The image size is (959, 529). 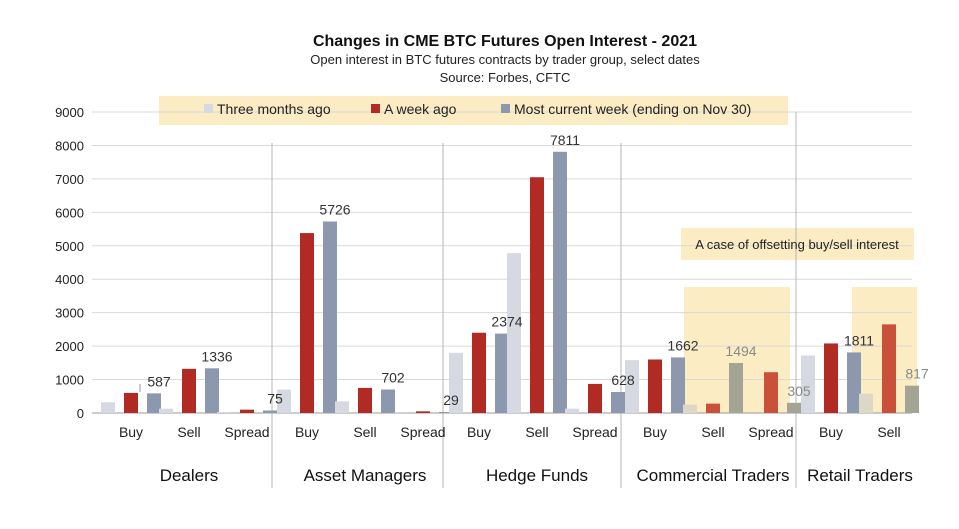 What do you see at coordinates (80, 413) in the screenshot?
I see `y-tick-label: 0` at bounding box center [80, 413].